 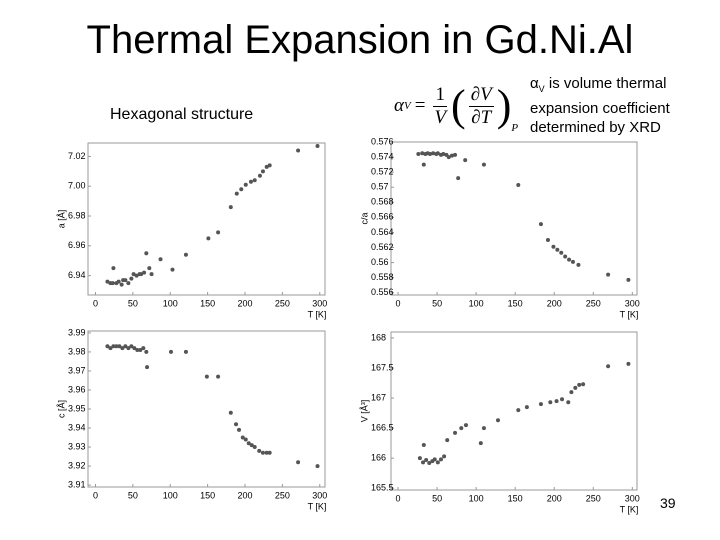 I want to click on note-symbol: α, so click(x=534, y=83).